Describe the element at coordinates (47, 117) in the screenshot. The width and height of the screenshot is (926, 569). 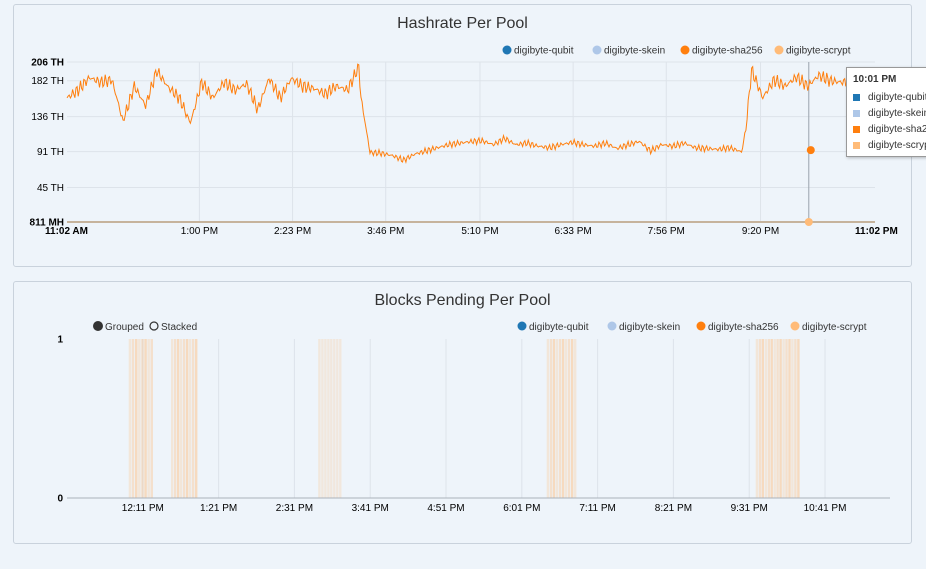
I see `y-tick-label: 136 TH` at that location.